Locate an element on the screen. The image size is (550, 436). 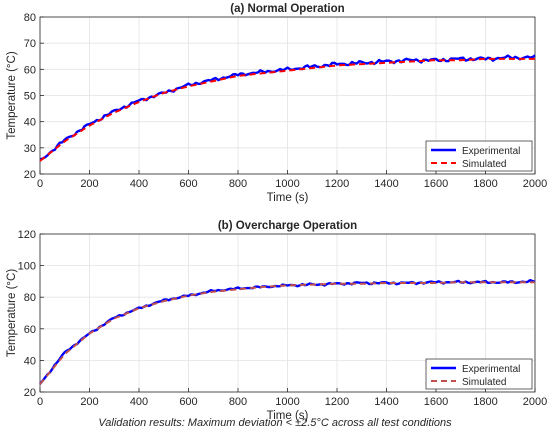
y-tick-label: 100 is located at coordinates (27, 267).